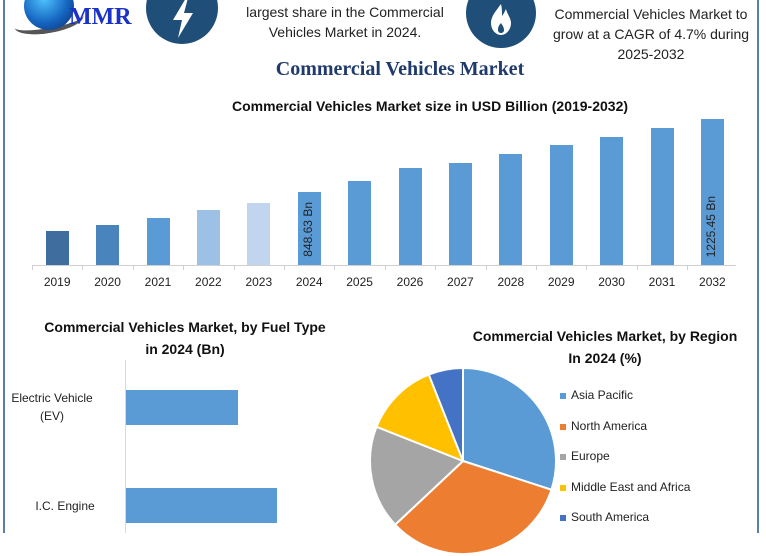 Image resolution: width=766 pixels, height=556 pixels. Describe the element at coordinates (100, 17) in the screenshot. I see `logo-text: MMR` at that location.